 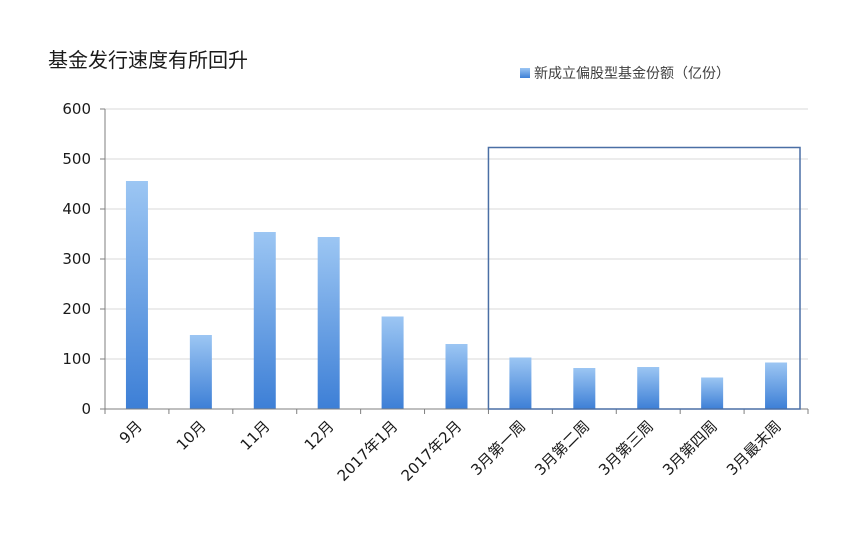 What do you see at coordinates (368, 451) in the screenshot?
I see `x-tick-label: 2017年1月` at bounding box center [368, 451].